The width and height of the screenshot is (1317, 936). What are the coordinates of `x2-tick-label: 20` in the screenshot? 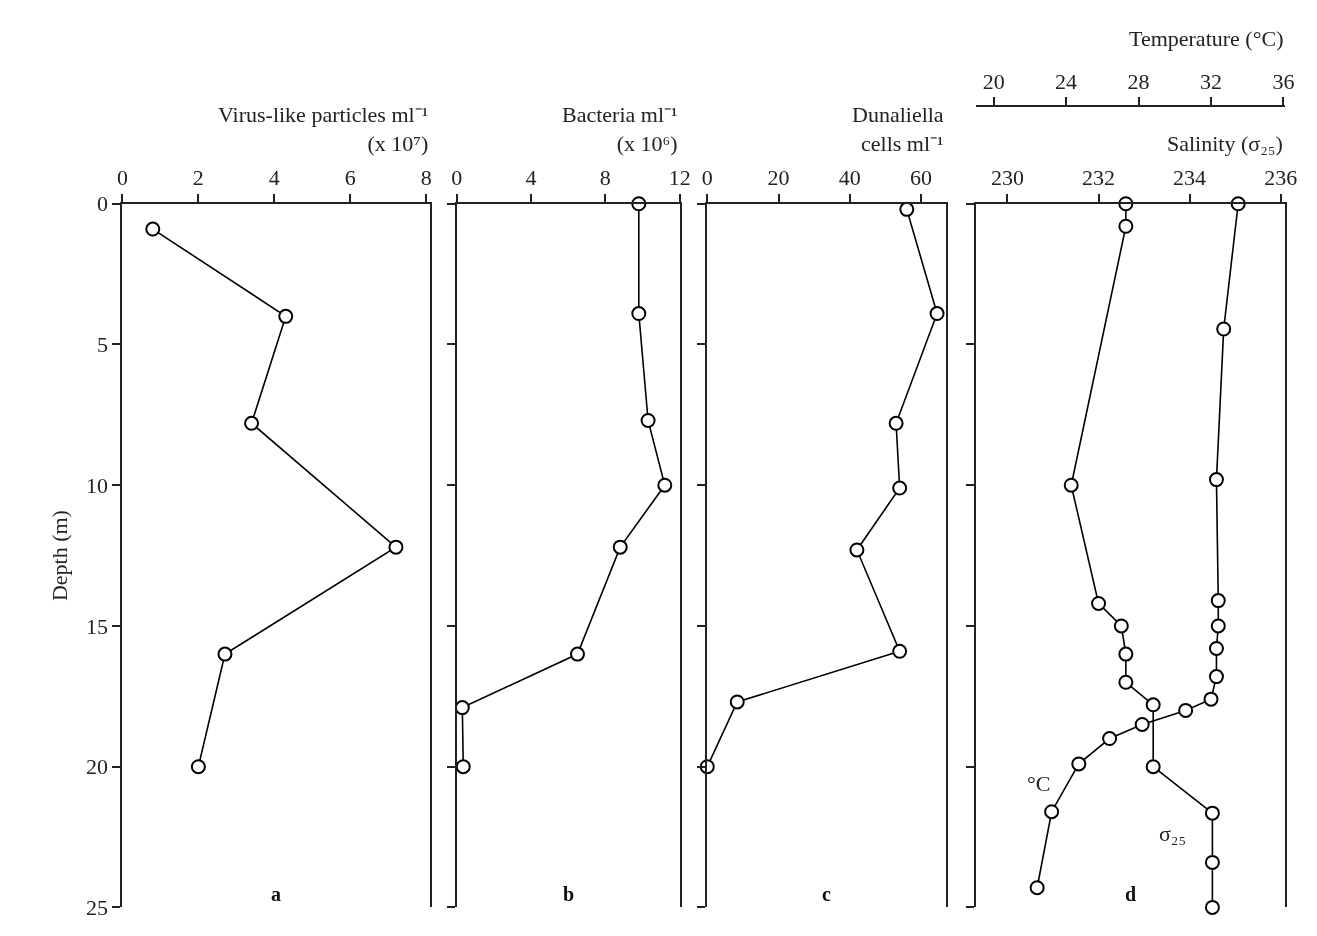 It's located at (993, 81).